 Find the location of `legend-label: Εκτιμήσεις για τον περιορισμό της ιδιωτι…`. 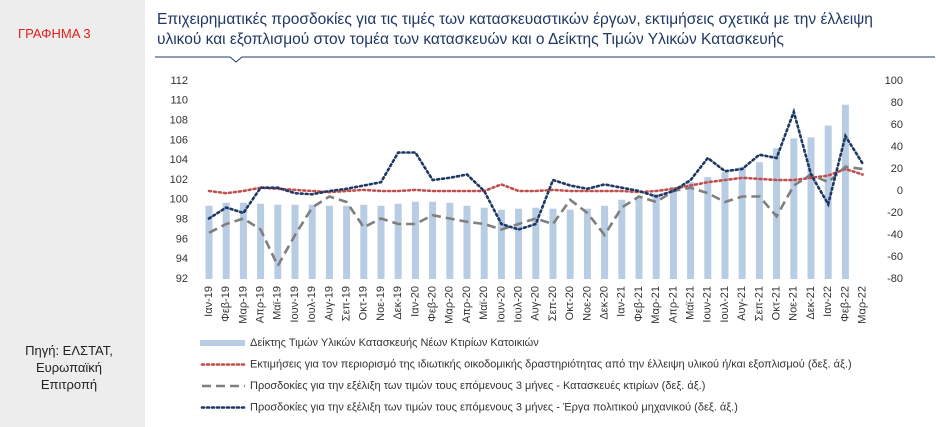

legend-label: Εκτιμήσεις για τον περιορισμό της ιδιωτι… is located at coordinates (551, 364).